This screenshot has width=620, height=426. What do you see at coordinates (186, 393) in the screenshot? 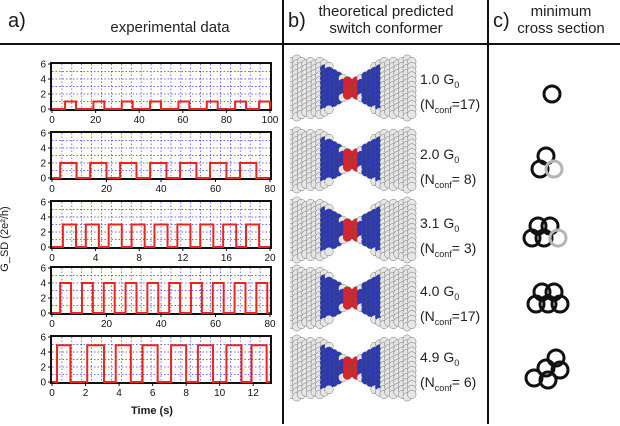
I see `xtick-label-5-8: 8` at bounding box center [186, 393].